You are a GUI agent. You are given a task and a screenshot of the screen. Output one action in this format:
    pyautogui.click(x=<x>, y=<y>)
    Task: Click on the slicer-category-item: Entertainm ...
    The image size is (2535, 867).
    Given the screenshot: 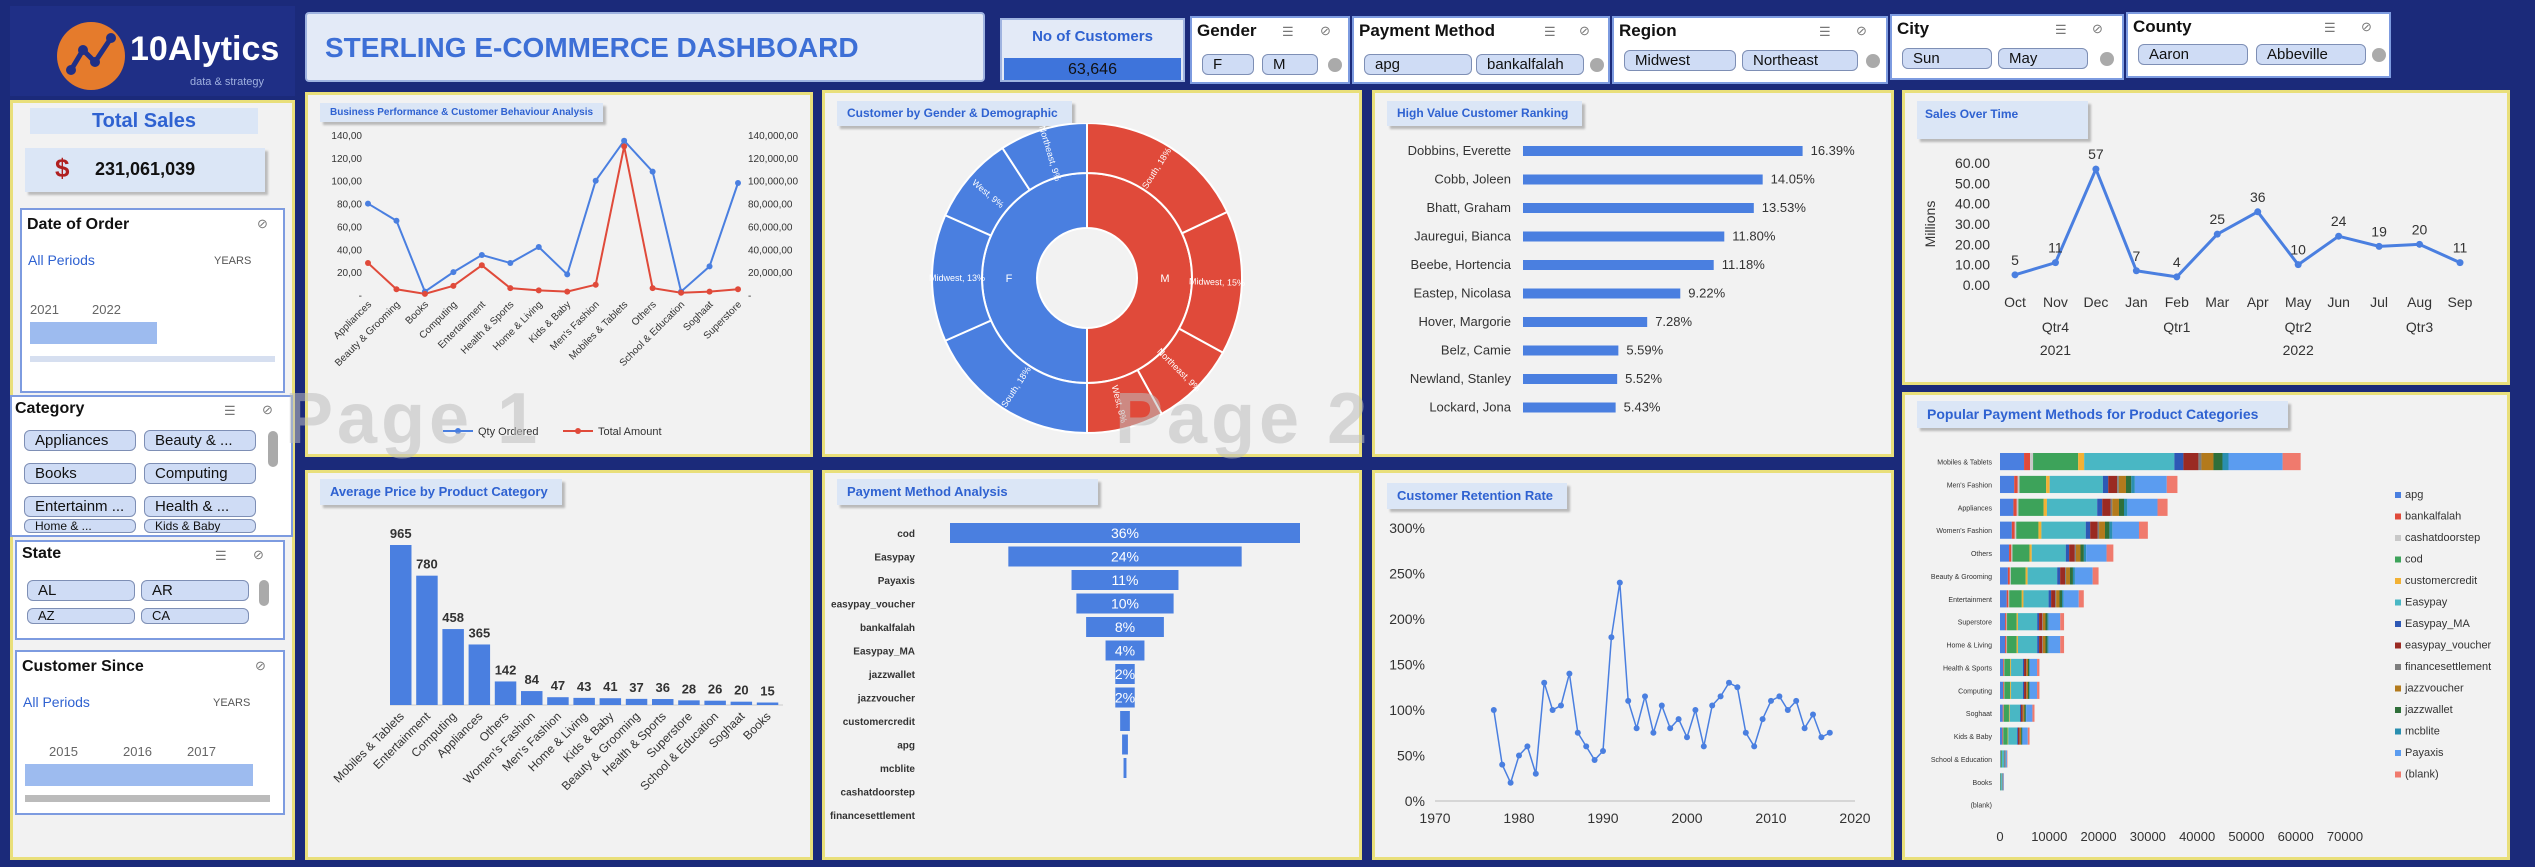 What is the action you would take?
    pyautogui.click(x=80, y=506)
    